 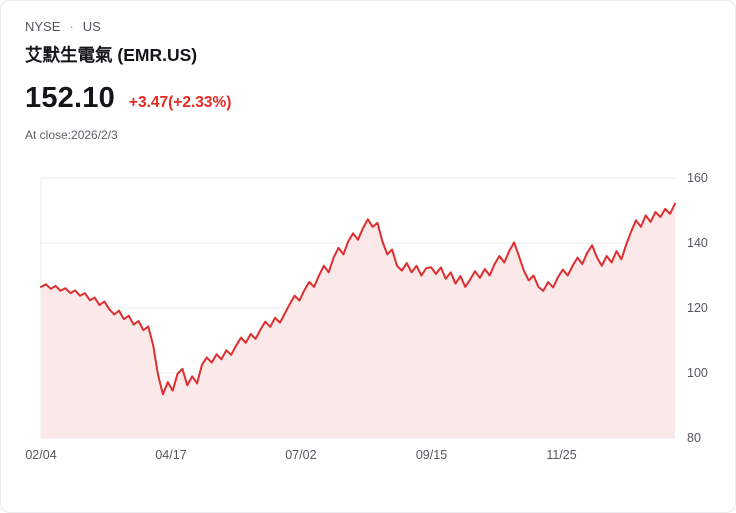 What do you see at coordinates (91, 26) in the screenshot?
I see `region-label: US` at bounding box center [91, 26].